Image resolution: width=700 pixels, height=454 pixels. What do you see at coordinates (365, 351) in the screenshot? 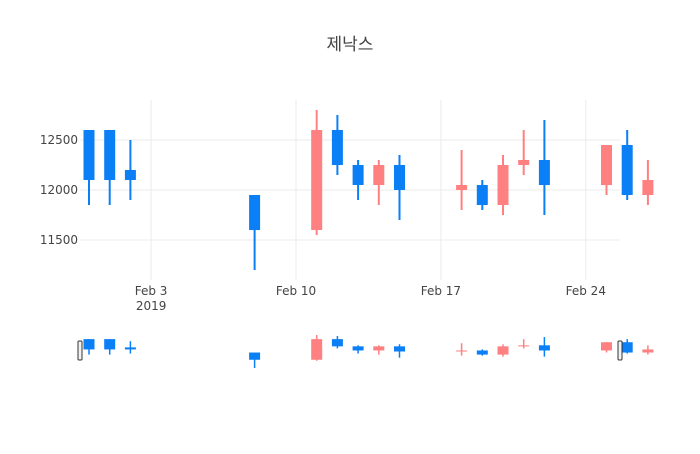
I see `range-slider` at bounding box center [365, 351].